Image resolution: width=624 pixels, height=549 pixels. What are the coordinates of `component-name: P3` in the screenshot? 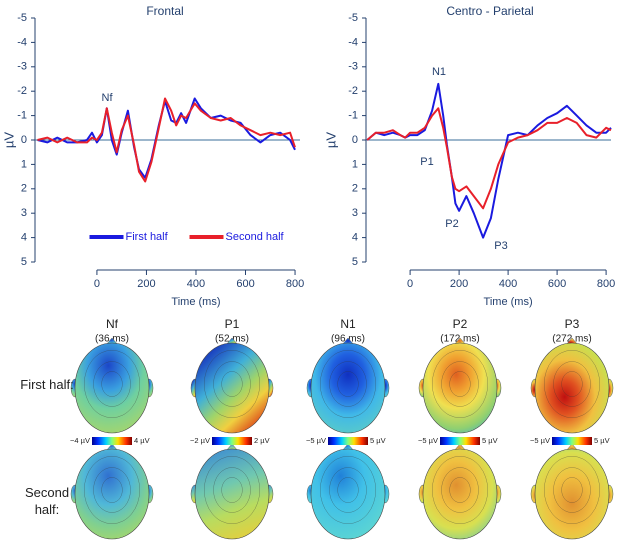 It's located at (572, 324).